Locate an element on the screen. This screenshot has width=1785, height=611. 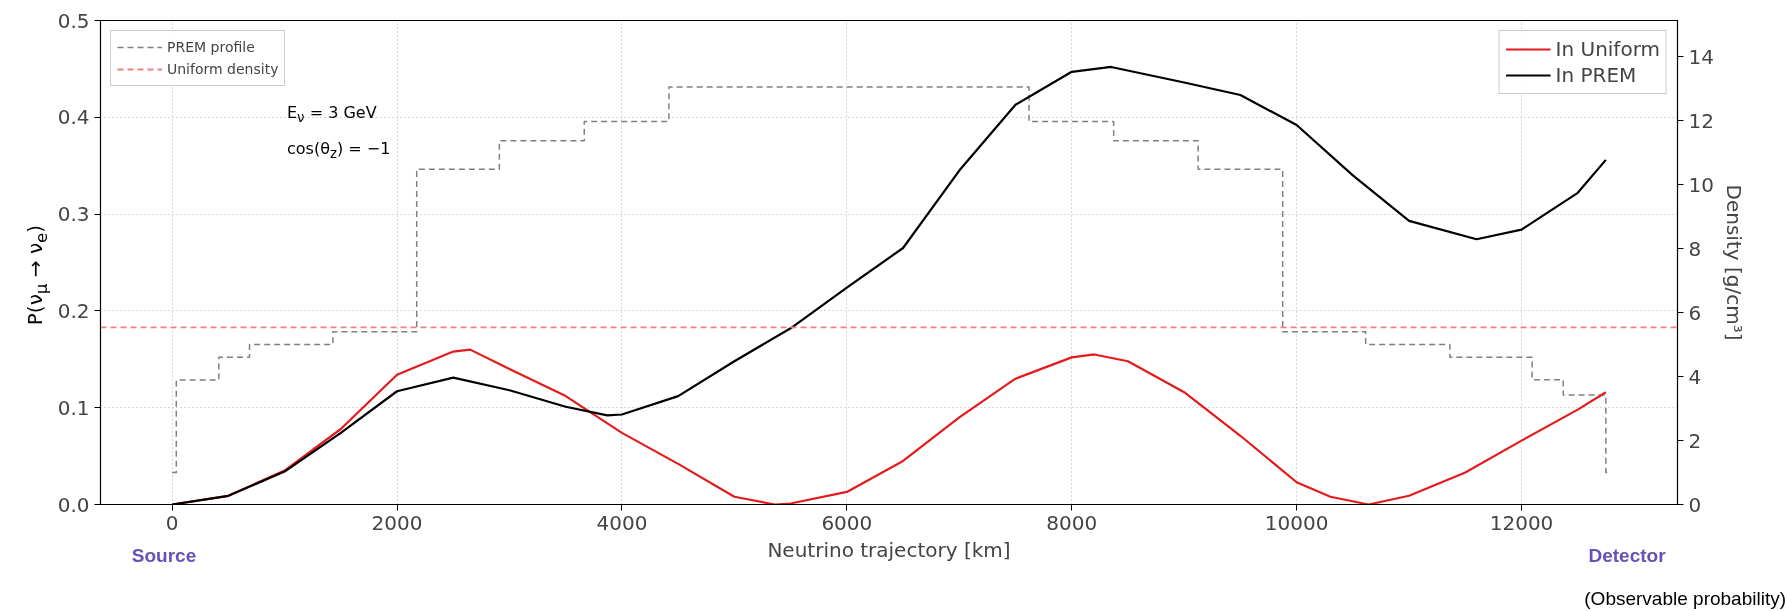
text: (Observable probability) is located at coordinates (1684, 599).